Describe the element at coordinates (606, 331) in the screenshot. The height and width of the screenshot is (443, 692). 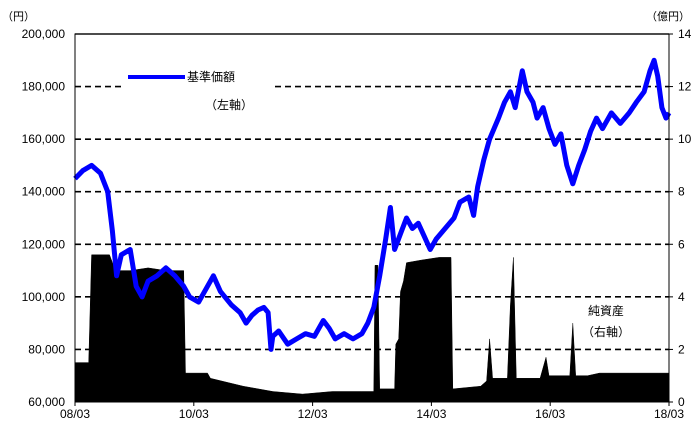
I see `annotation-note: （右軸）` at that location.